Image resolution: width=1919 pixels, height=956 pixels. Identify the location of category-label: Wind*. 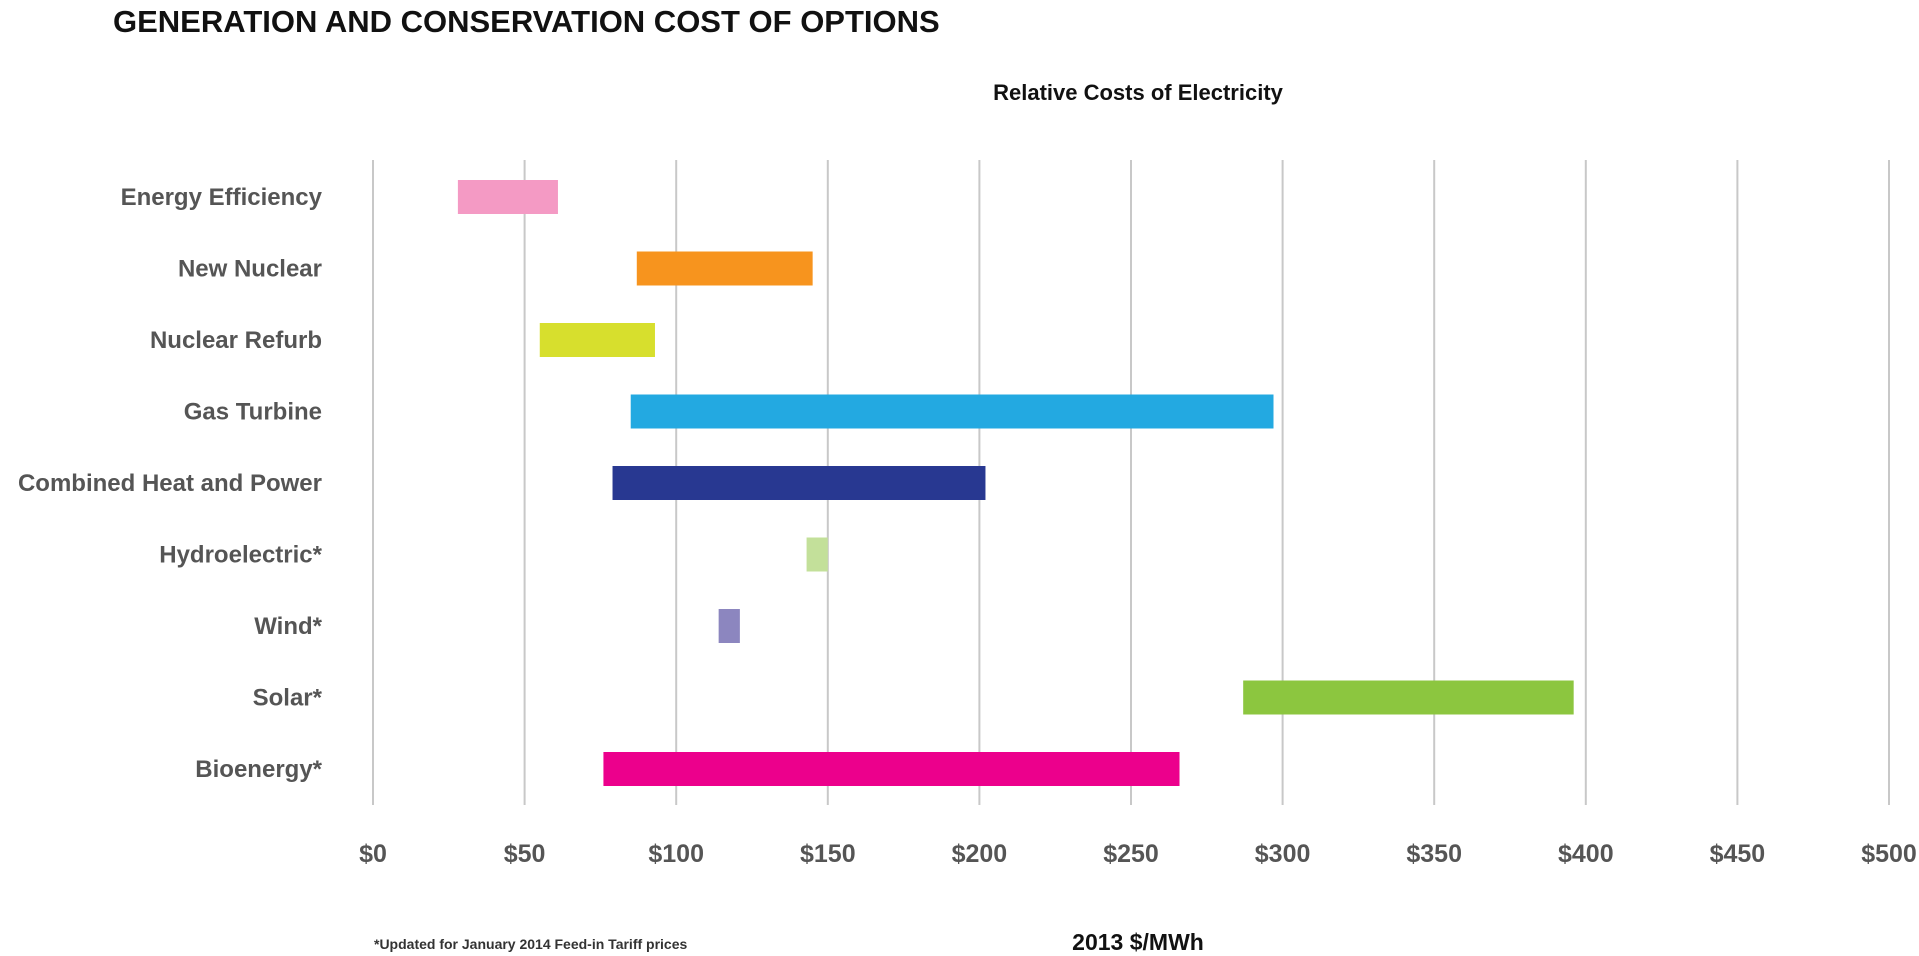
(288, 626).